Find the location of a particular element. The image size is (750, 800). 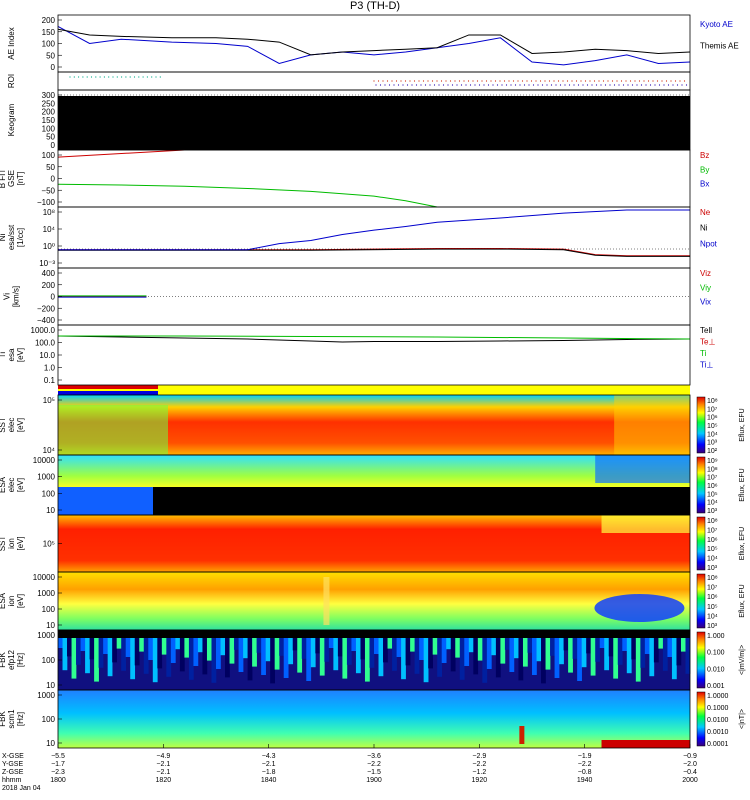

ti-series-line is located at coordinates (374, 337).